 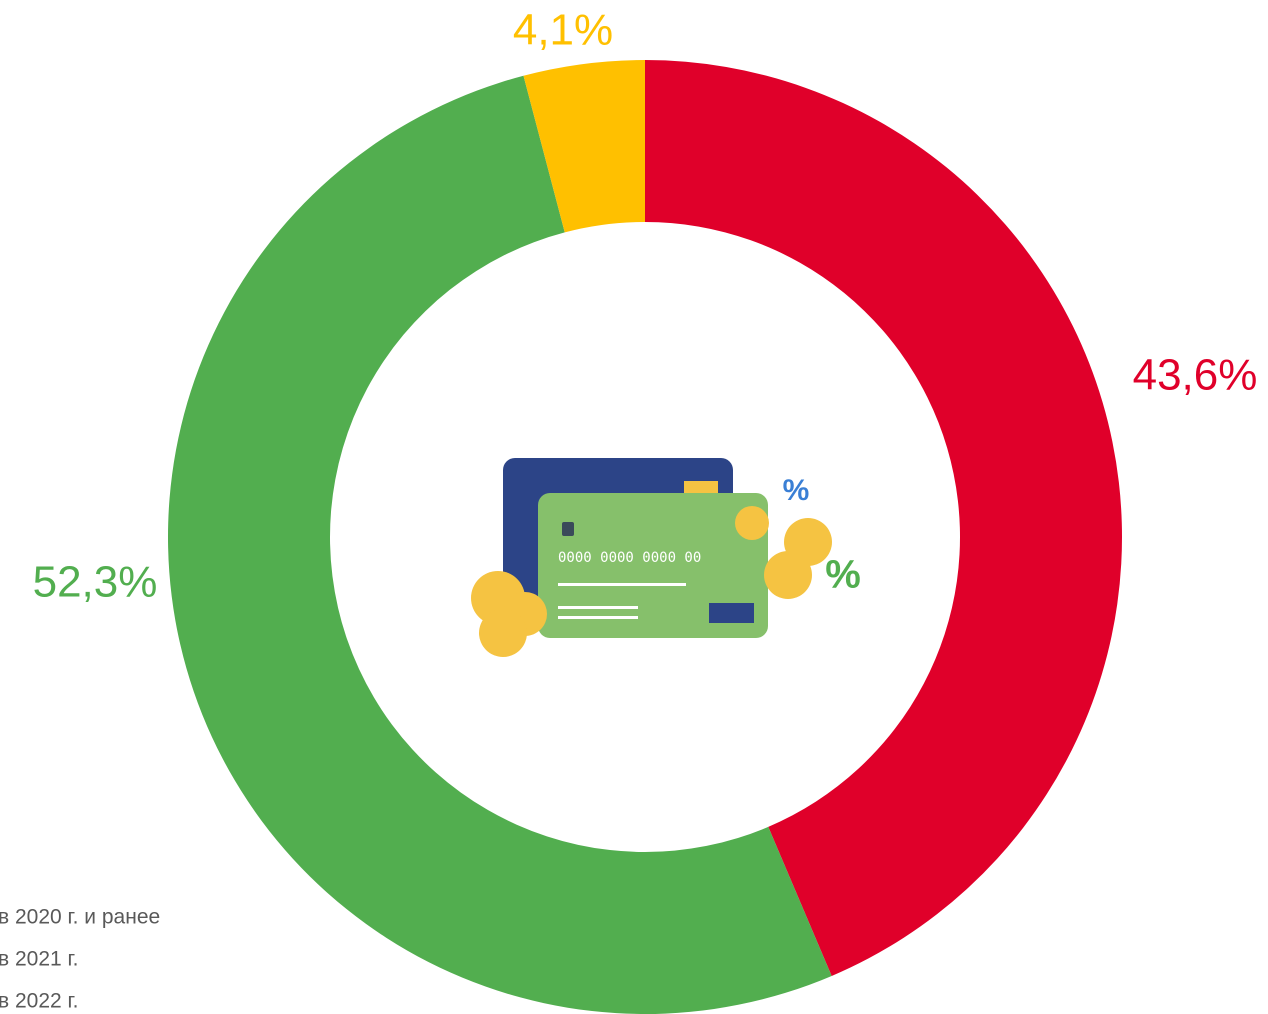 I want to click on legend: в 2020 г. и ранее в 2021 г. в 2022 г., so click(x=80, y=959).